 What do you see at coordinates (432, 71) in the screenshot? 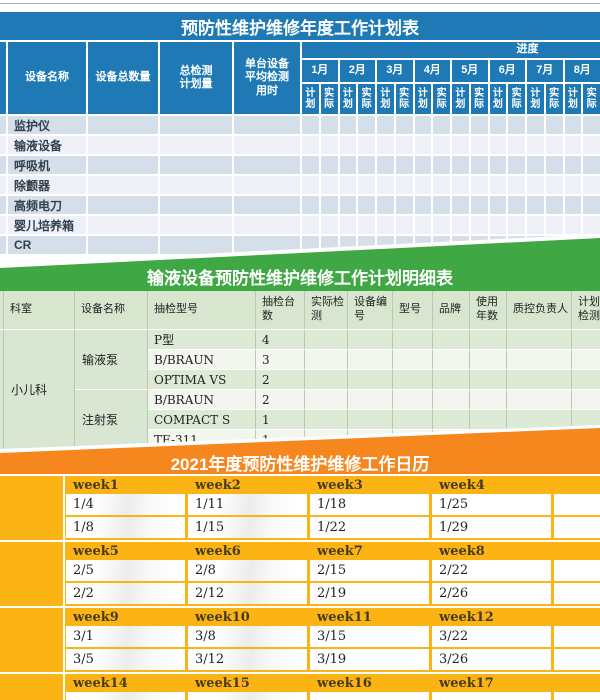
I see `month-header-4: 4月` at bounding box center [432, 71].